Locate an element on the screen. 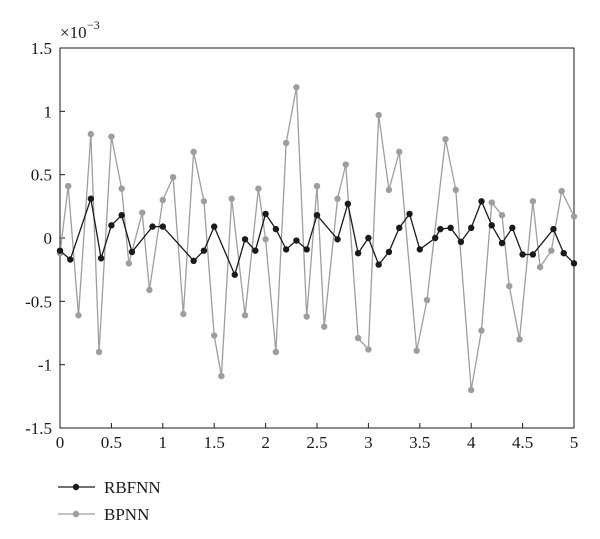 The image size is (600, 539). y-tick-label: 0.5 is located at coordinates (41, 175).